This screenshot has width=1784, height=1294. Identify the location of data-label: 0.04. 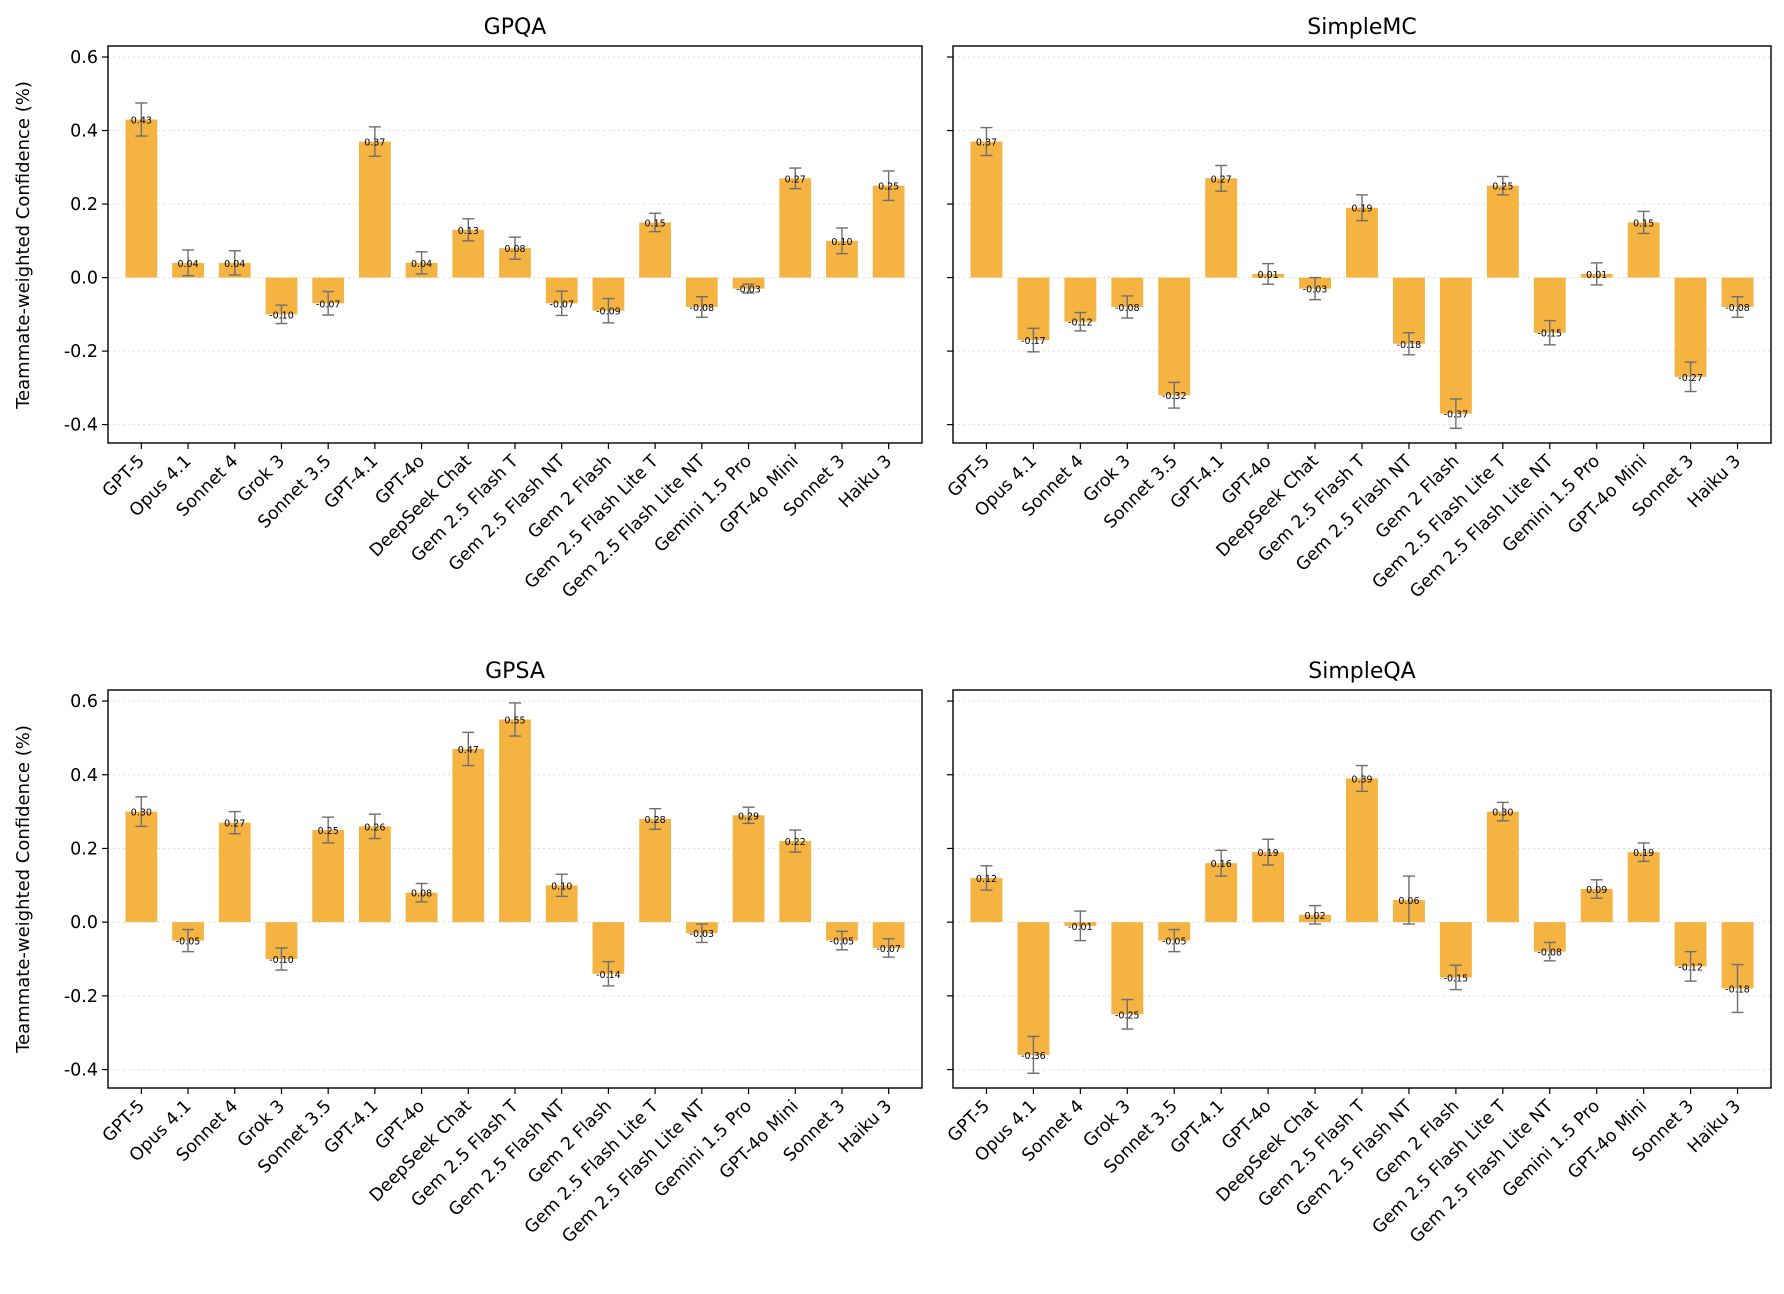
(187, 264).